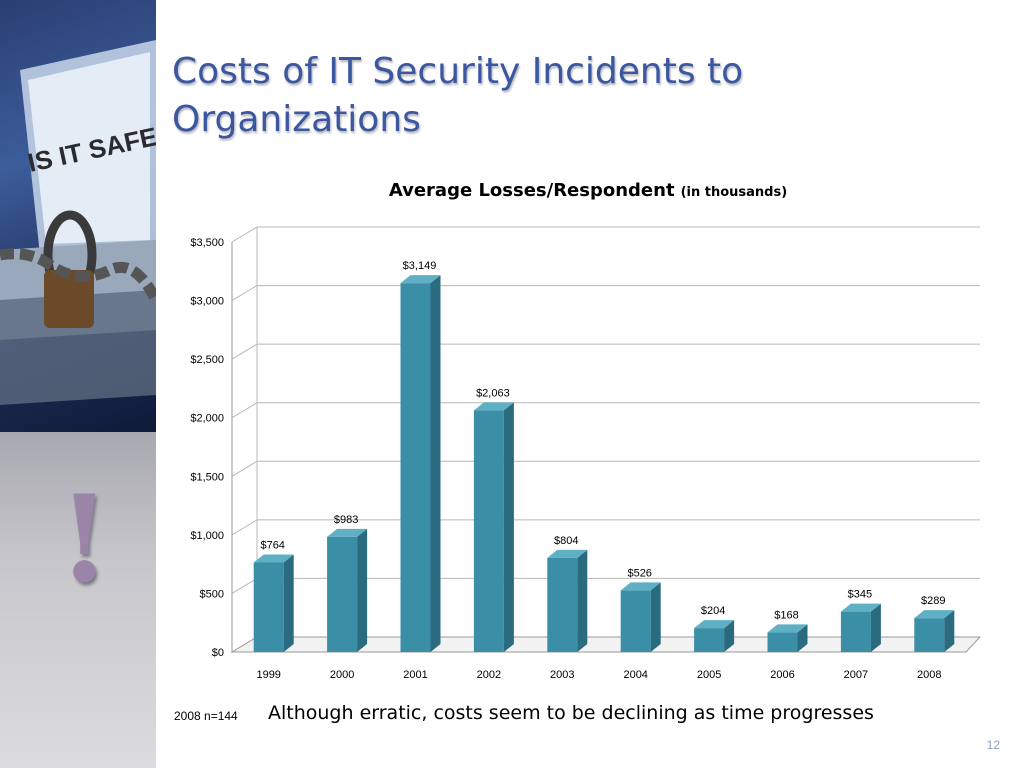  What do you see at coordinates (860, 595) in the screenshot?
I see `data-label: $345` at bounding box center [860, 595].